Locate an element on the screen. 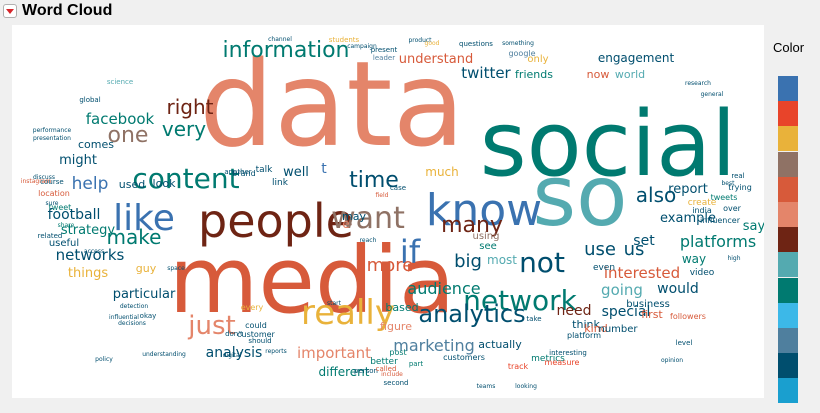  word-customer: customer is located at coordinates (256, 334).